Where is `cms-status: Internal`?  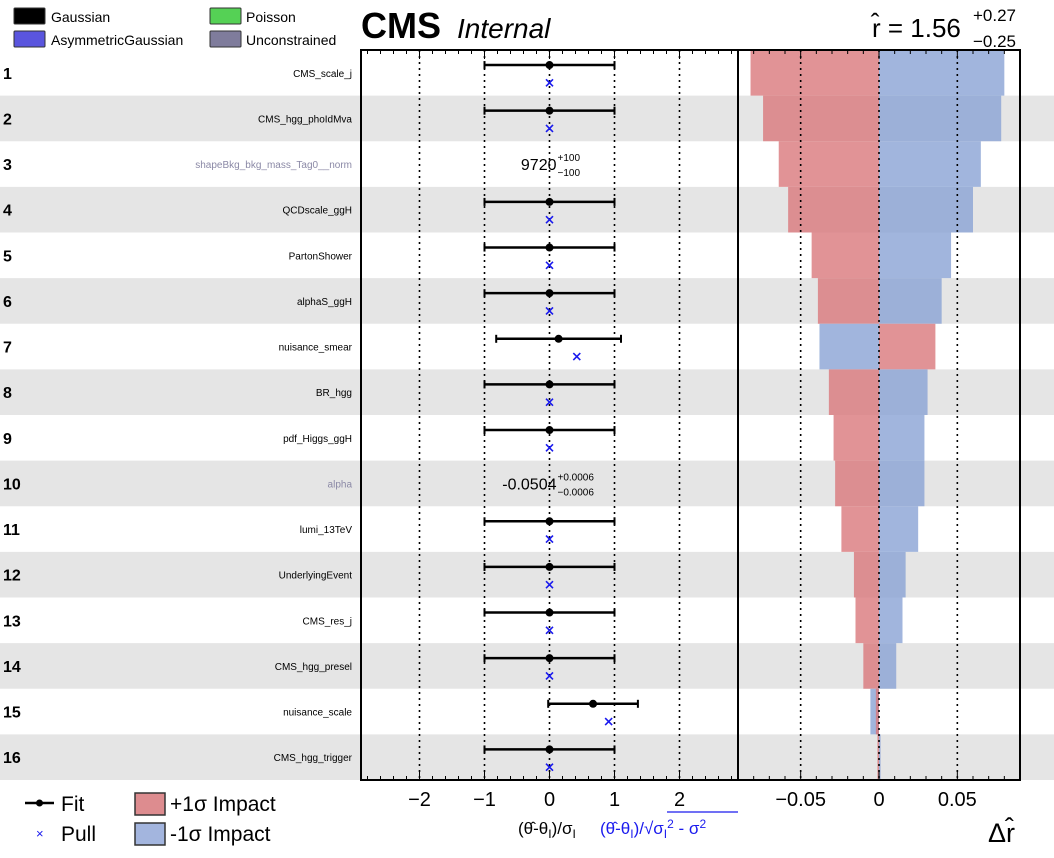
cms-status: Internal is located at coordinates (504, 28).